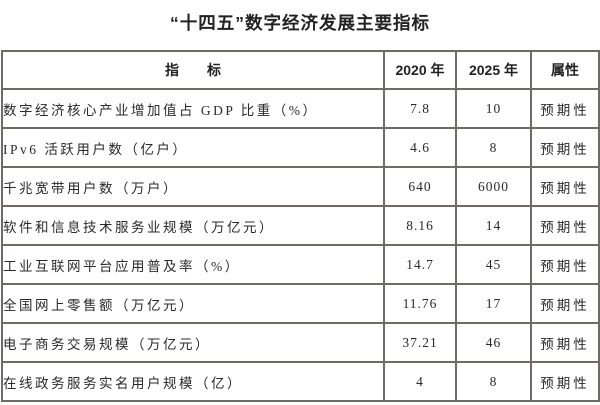 This screenshot has width=600, height=405. Describe the element at coordinates (420, 264) in the screenshot. I see `value-2020: 14.7` at that location.